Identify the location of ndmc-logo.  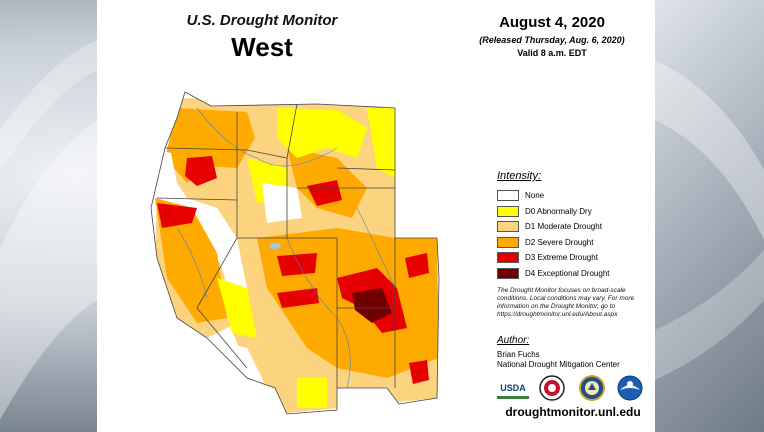
(552, 388).